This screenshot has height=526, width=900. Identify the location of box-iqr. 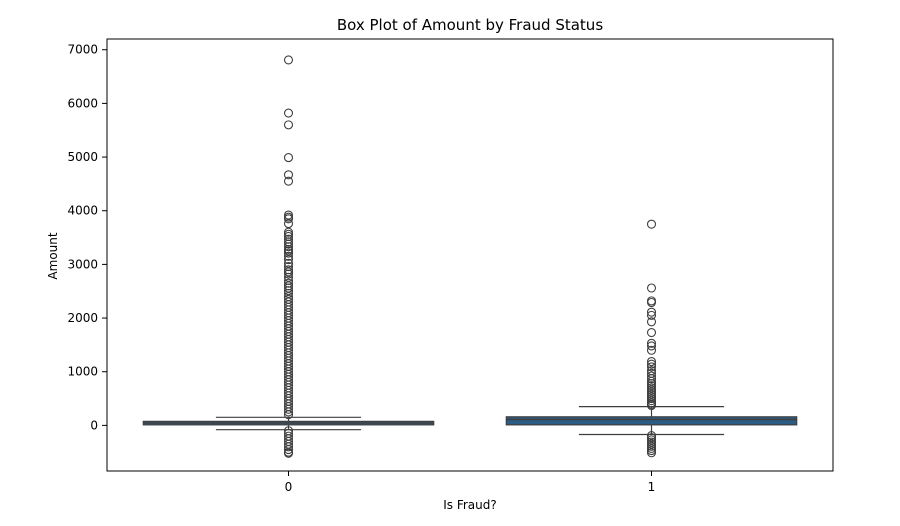
(651, 421).